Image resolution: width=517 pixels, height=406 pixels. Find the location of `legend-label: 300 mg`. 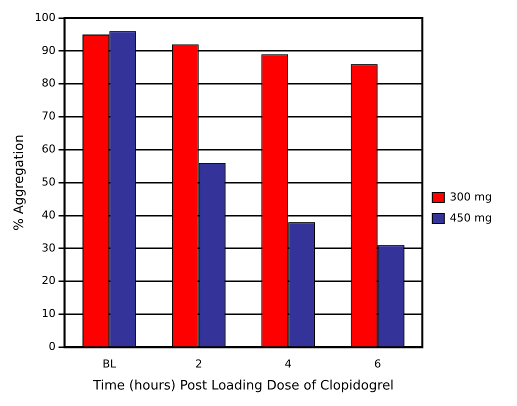

legend-label: 300 mg is located at coordinates (471, 197).